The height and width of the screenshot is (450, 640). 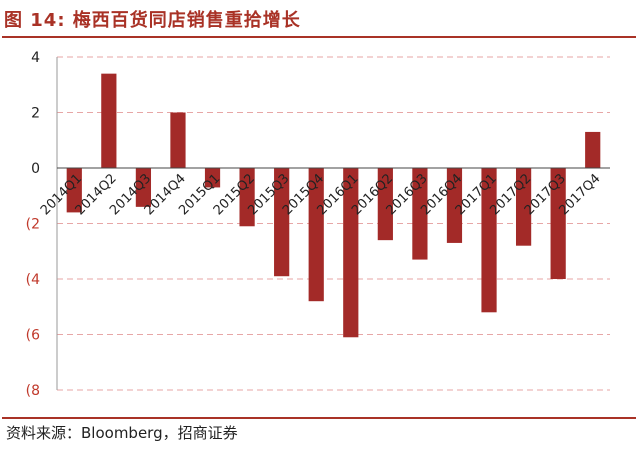 What do you see at coordinates (35, 169) in the screenshot?
I see `y-tick-label: 0` at bounding box center [35, 169].